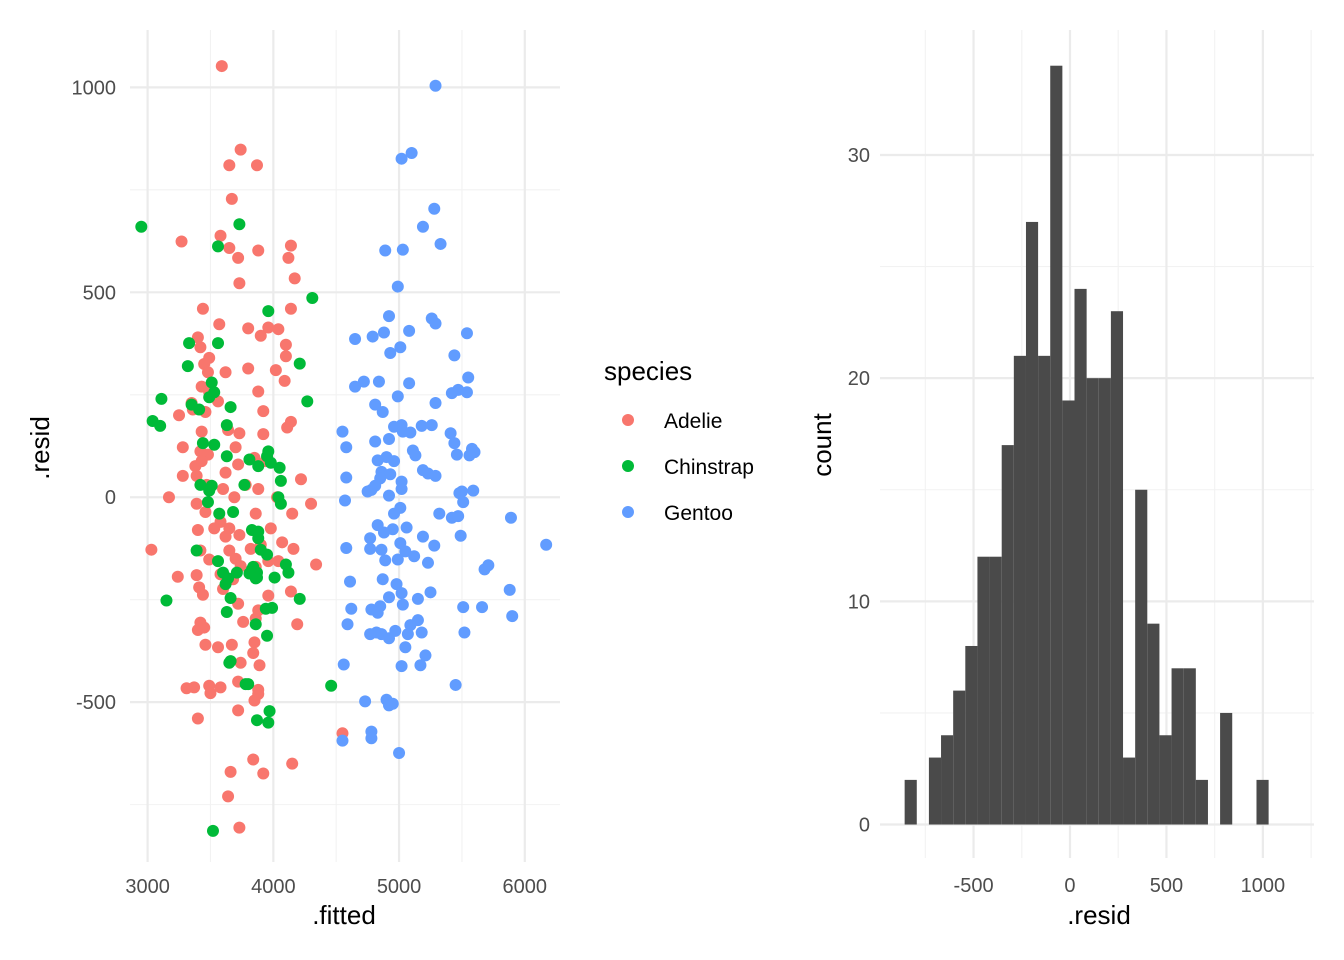 The width and height of the screenshot is (1344, 960). I want to click on x-tick-label: 500, so click(1166, 886).